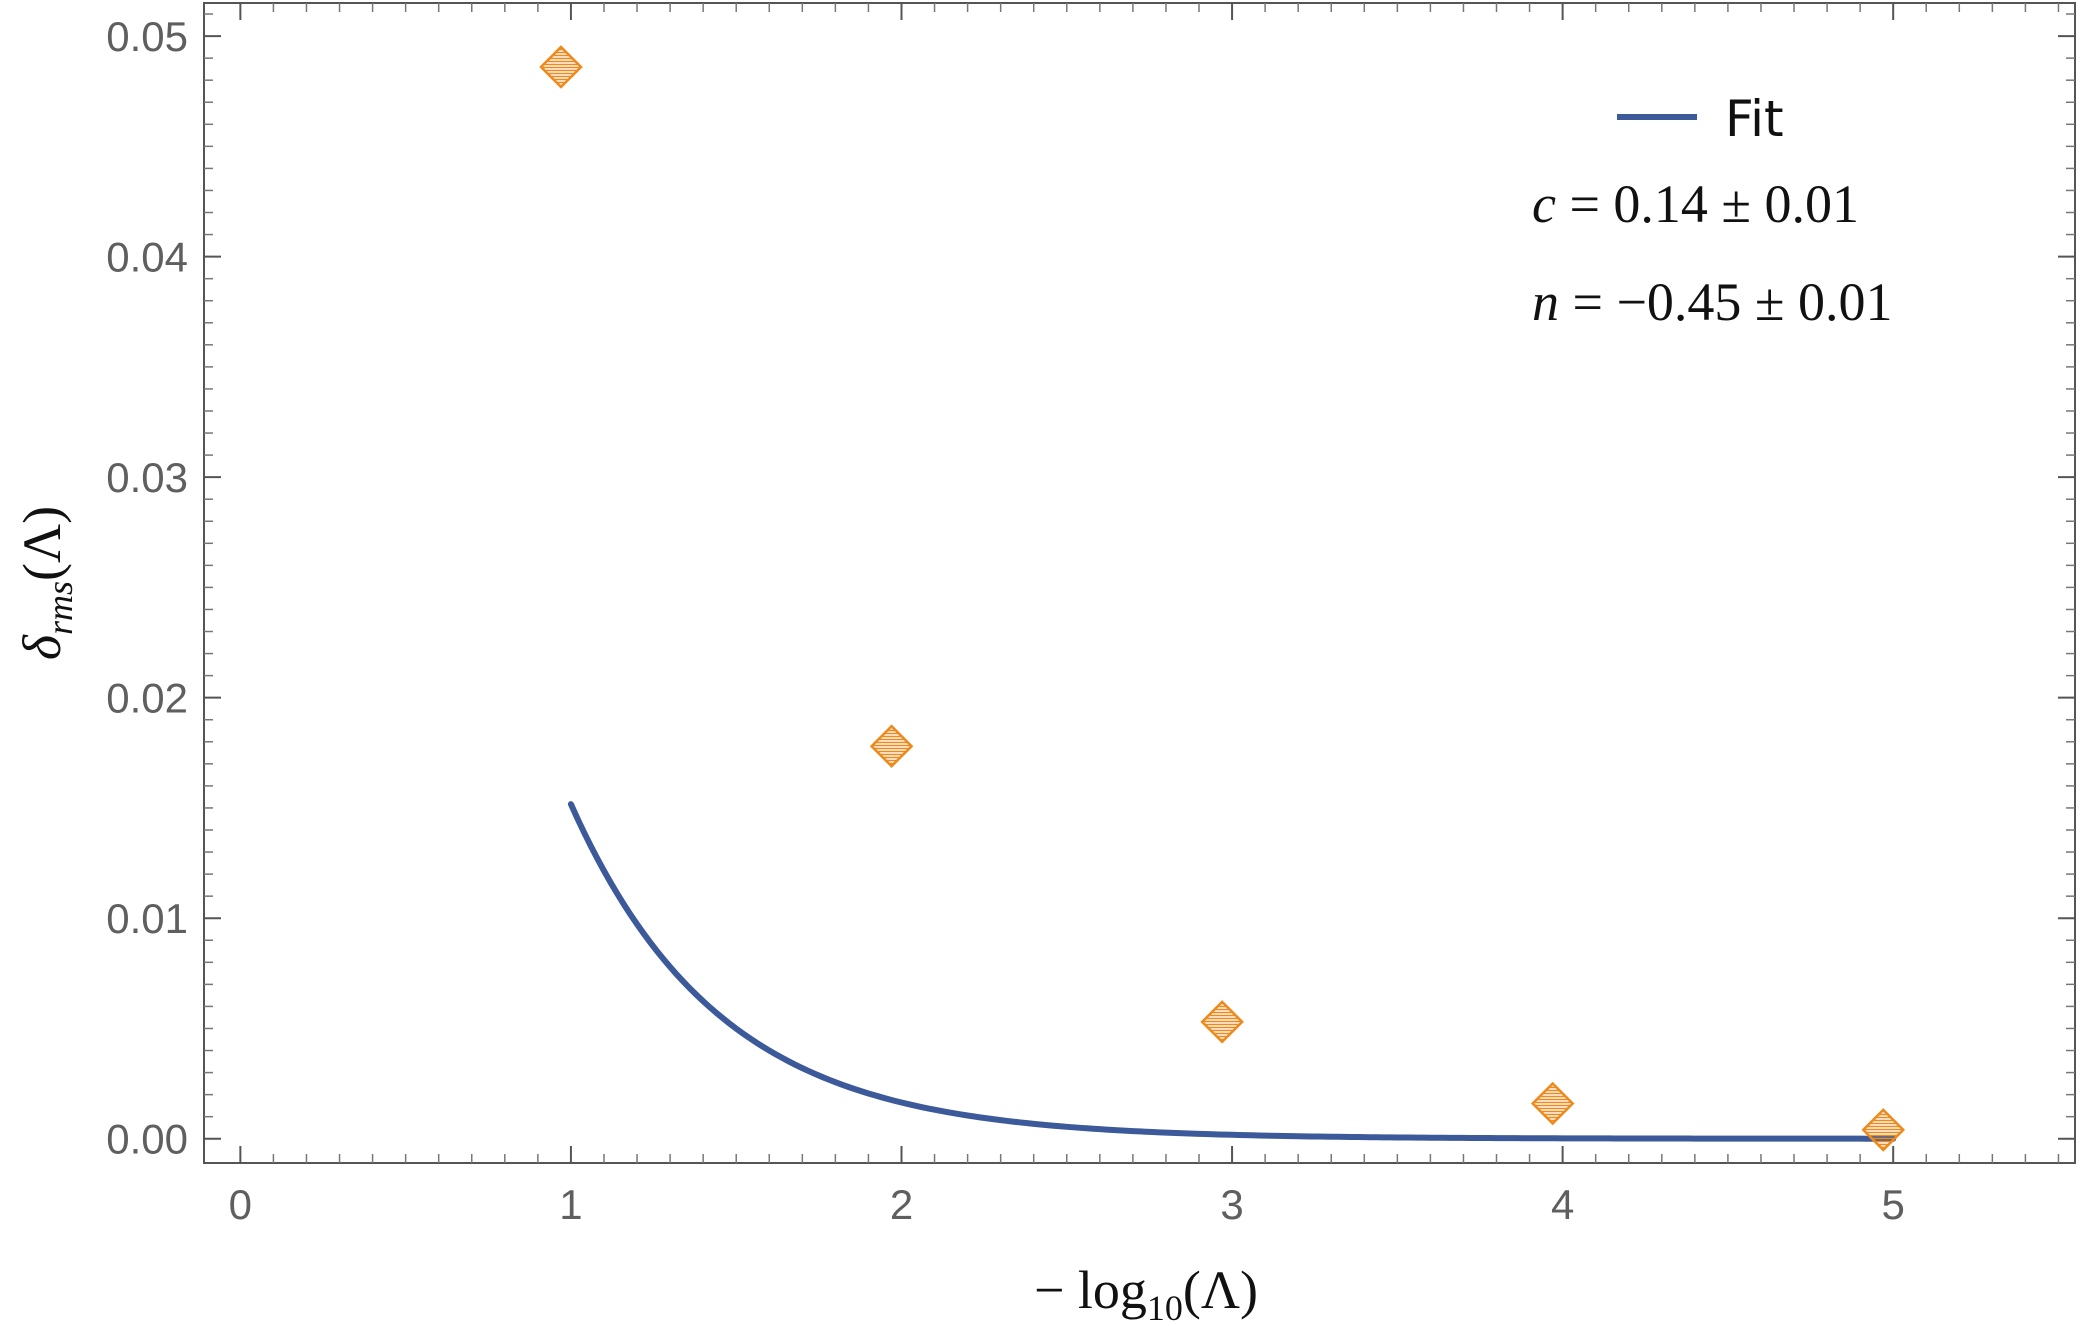  What do you see at coordinates (1545, 302) in the screenshot?
I see `annotation-n-symbol: n` at bounding box center [1545, 302].